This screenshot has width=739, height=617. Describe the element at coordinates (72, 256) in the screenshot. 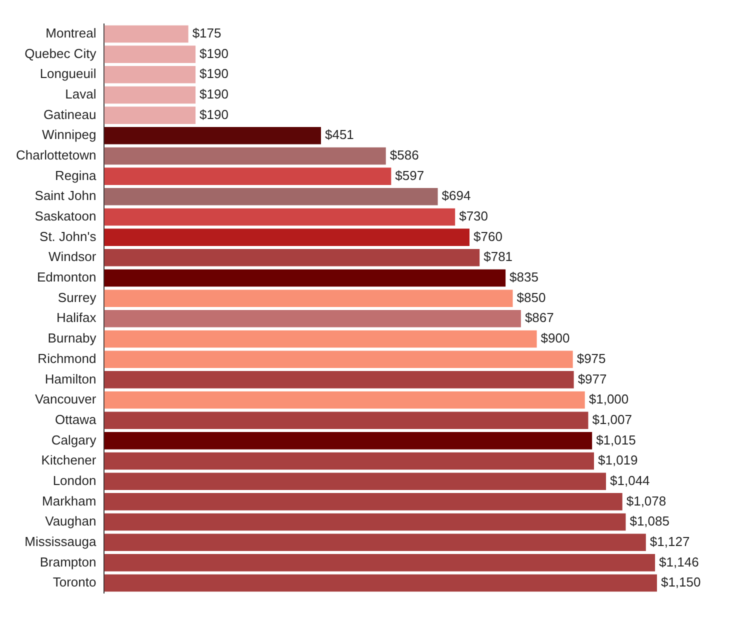

I see `y-tick-label: Windsor` at that location.